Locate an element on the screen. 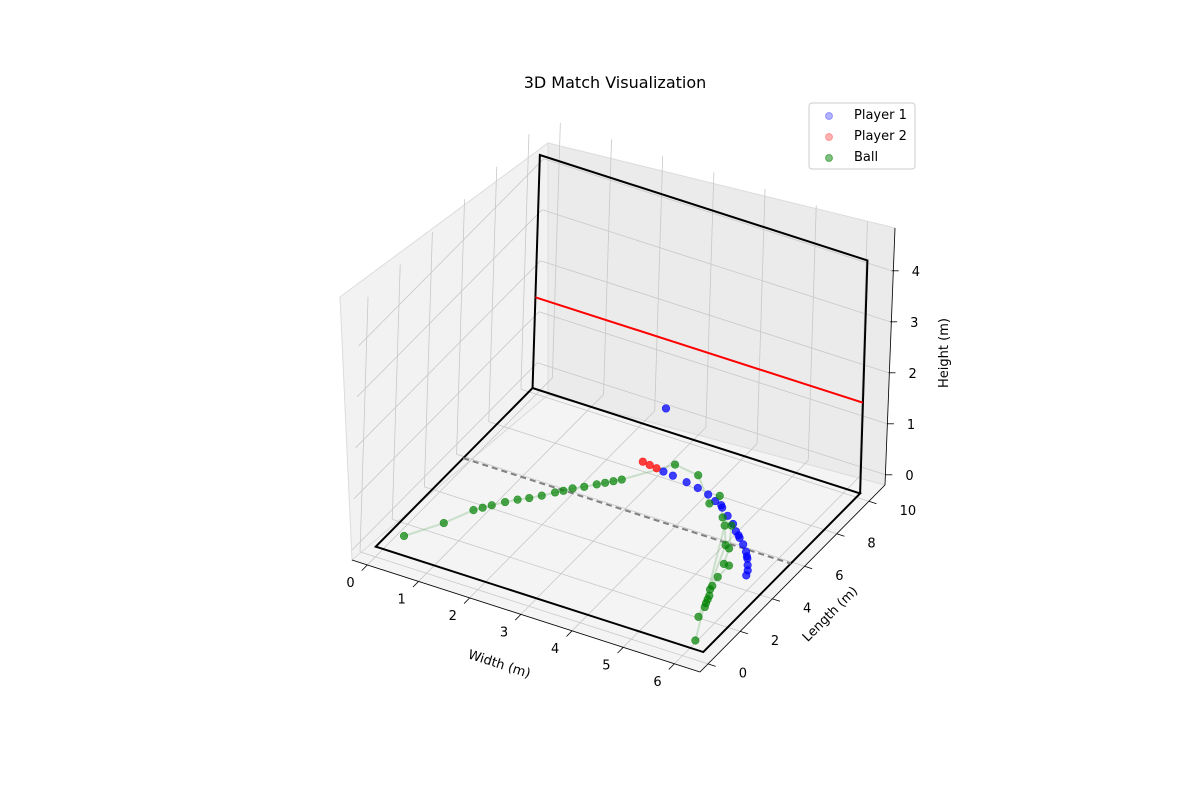 The image size is (1200, 800). legend-label-player-2: Player 2 is located at coordinates (880, 136).